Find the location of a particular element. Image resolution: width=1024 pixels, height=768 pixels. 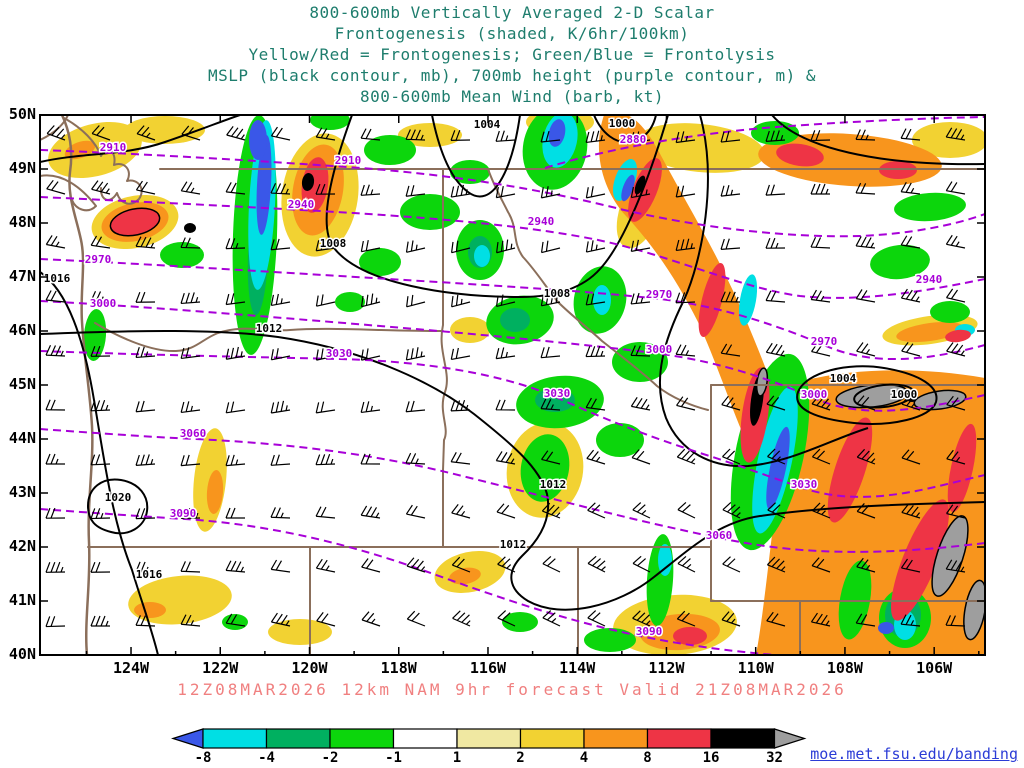

lon-tick-label: 118W is located at coordinates (398, 668).